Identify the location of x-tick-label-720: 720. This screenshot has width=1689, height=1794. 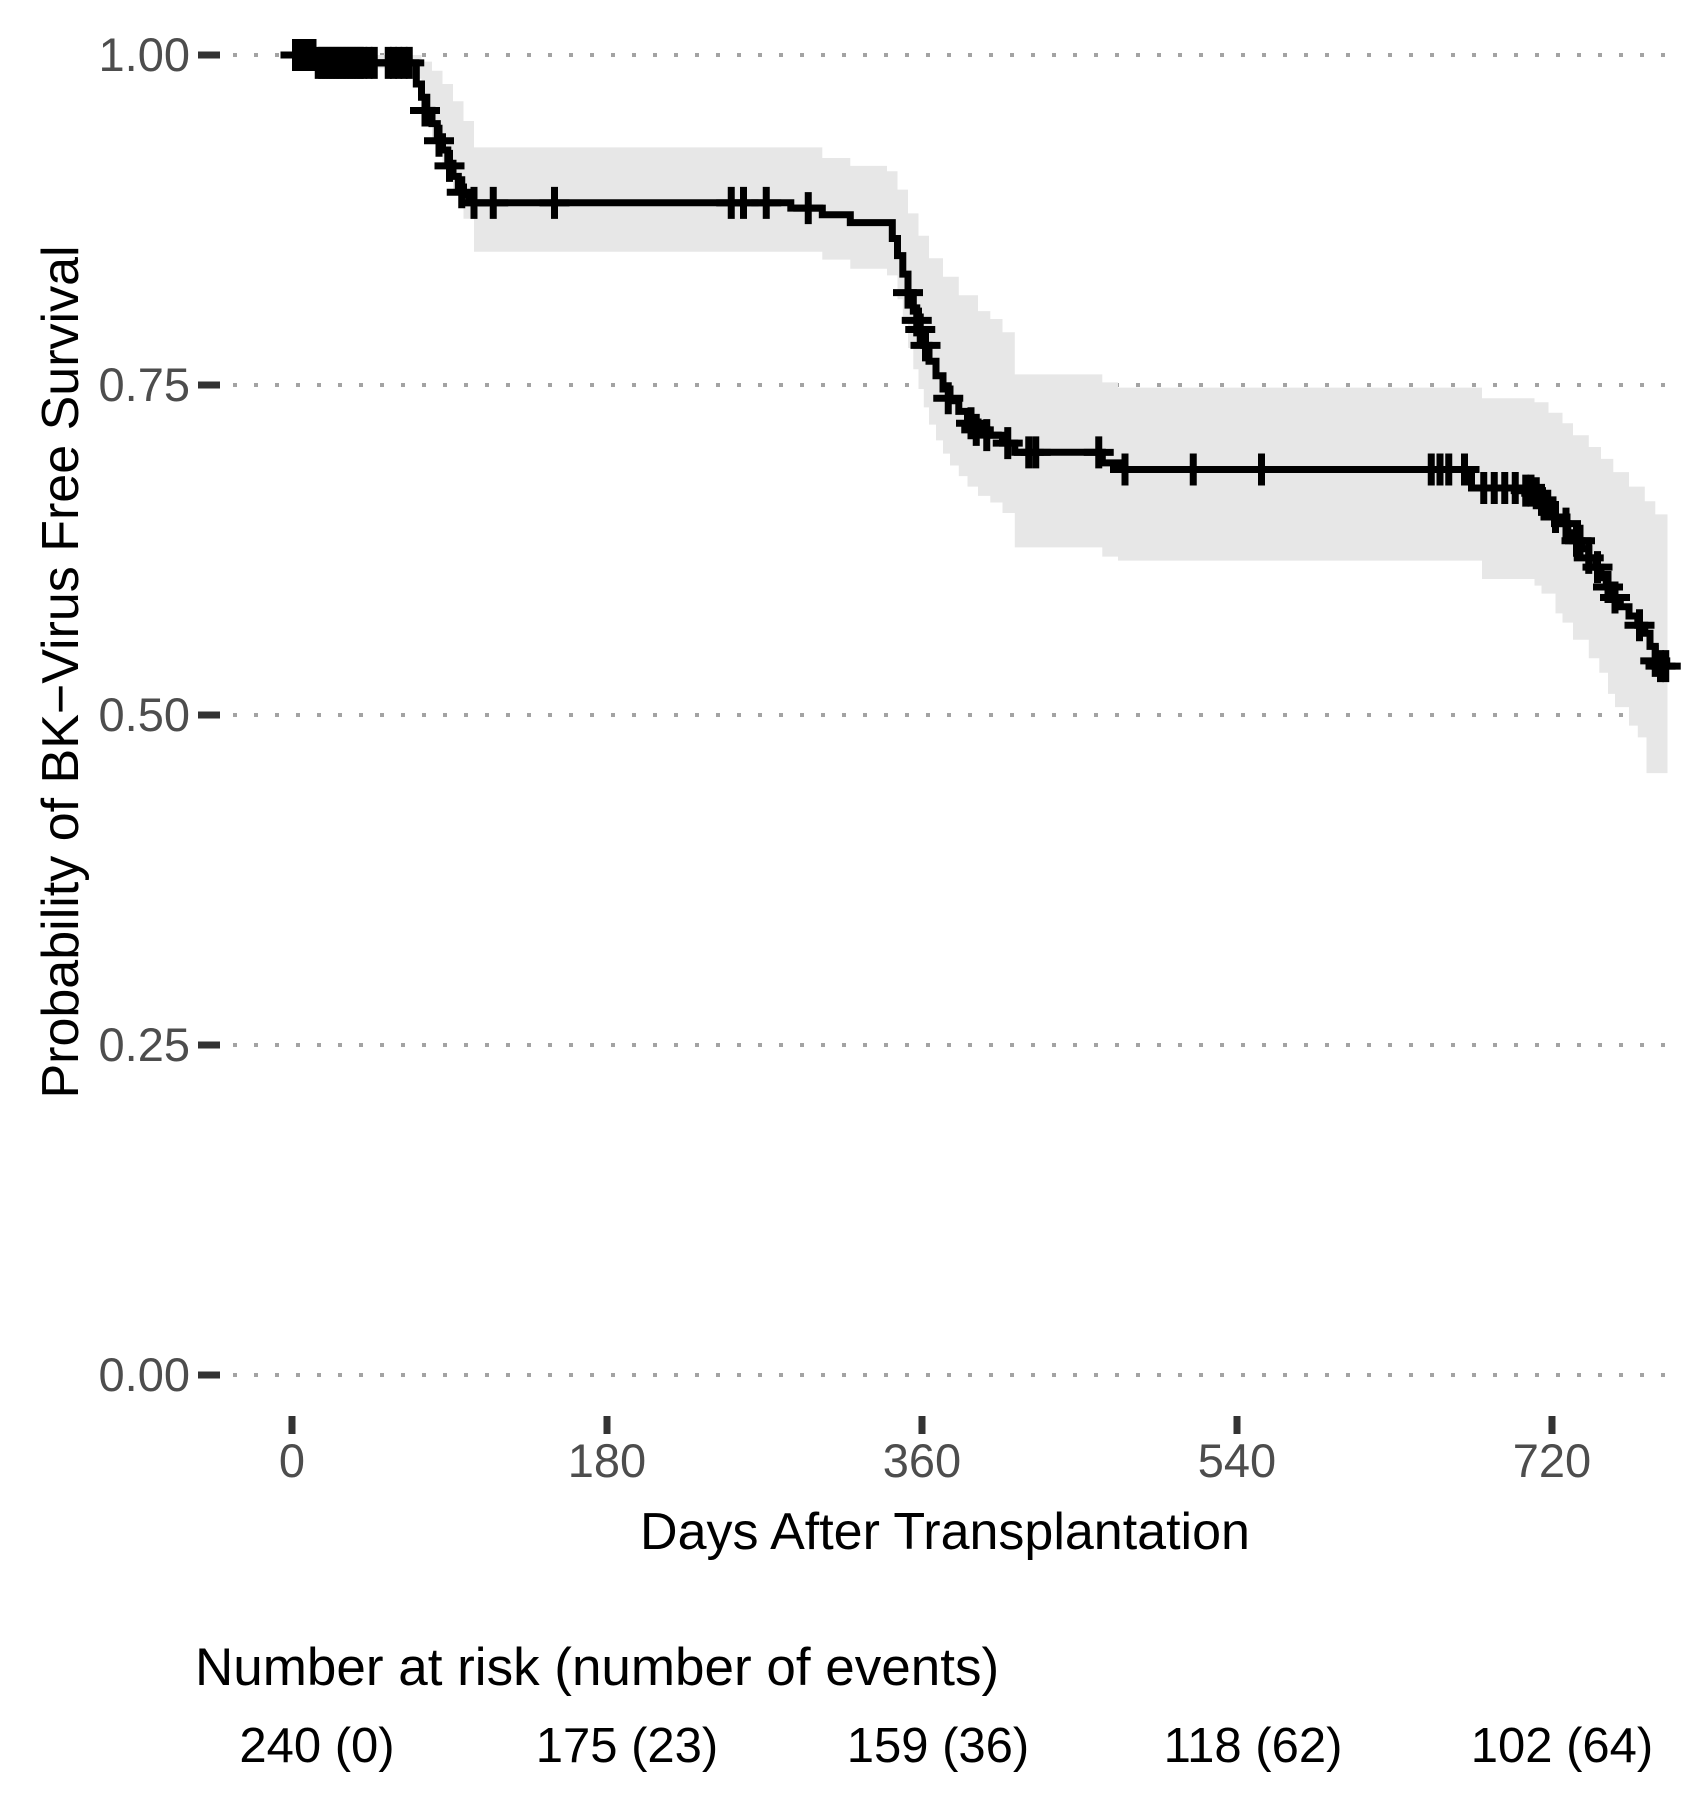
(1552, 1460).